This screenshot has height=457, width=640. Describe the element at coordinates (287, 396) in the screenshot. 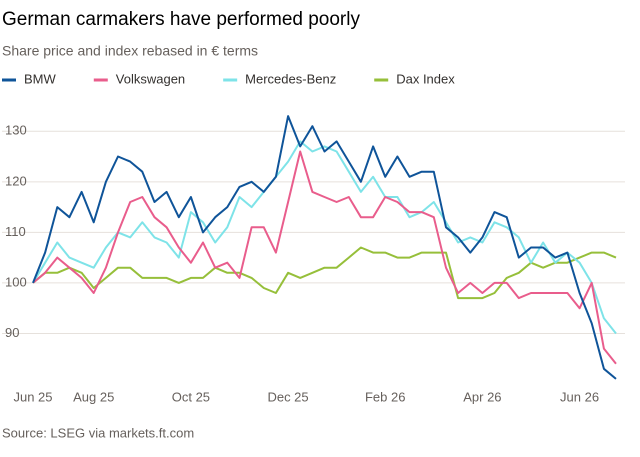

I see `x-tick-label: Dec 25` at that location.